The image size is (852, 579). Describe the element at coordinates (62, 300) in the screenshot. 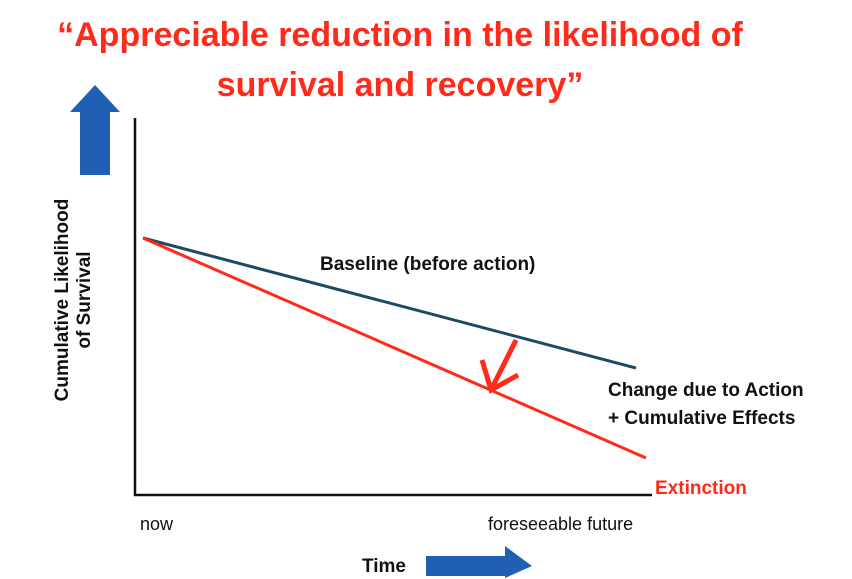

I see `y-axis-label: Cumulative Likelihood` at that location.